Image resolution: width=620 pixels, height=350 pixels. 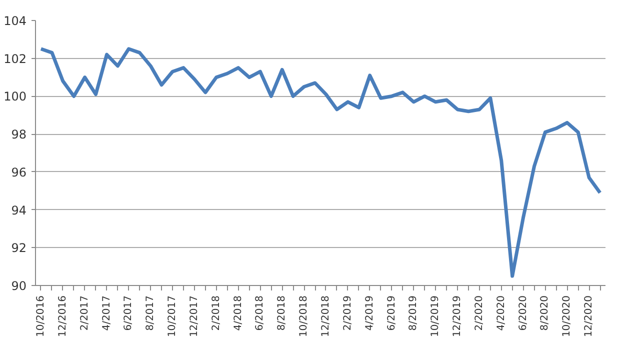 What do you see at coordinates (567, 316) in the screenshot?
I see `x-tick-label: 10/2020` at bounding box center [567, 316].